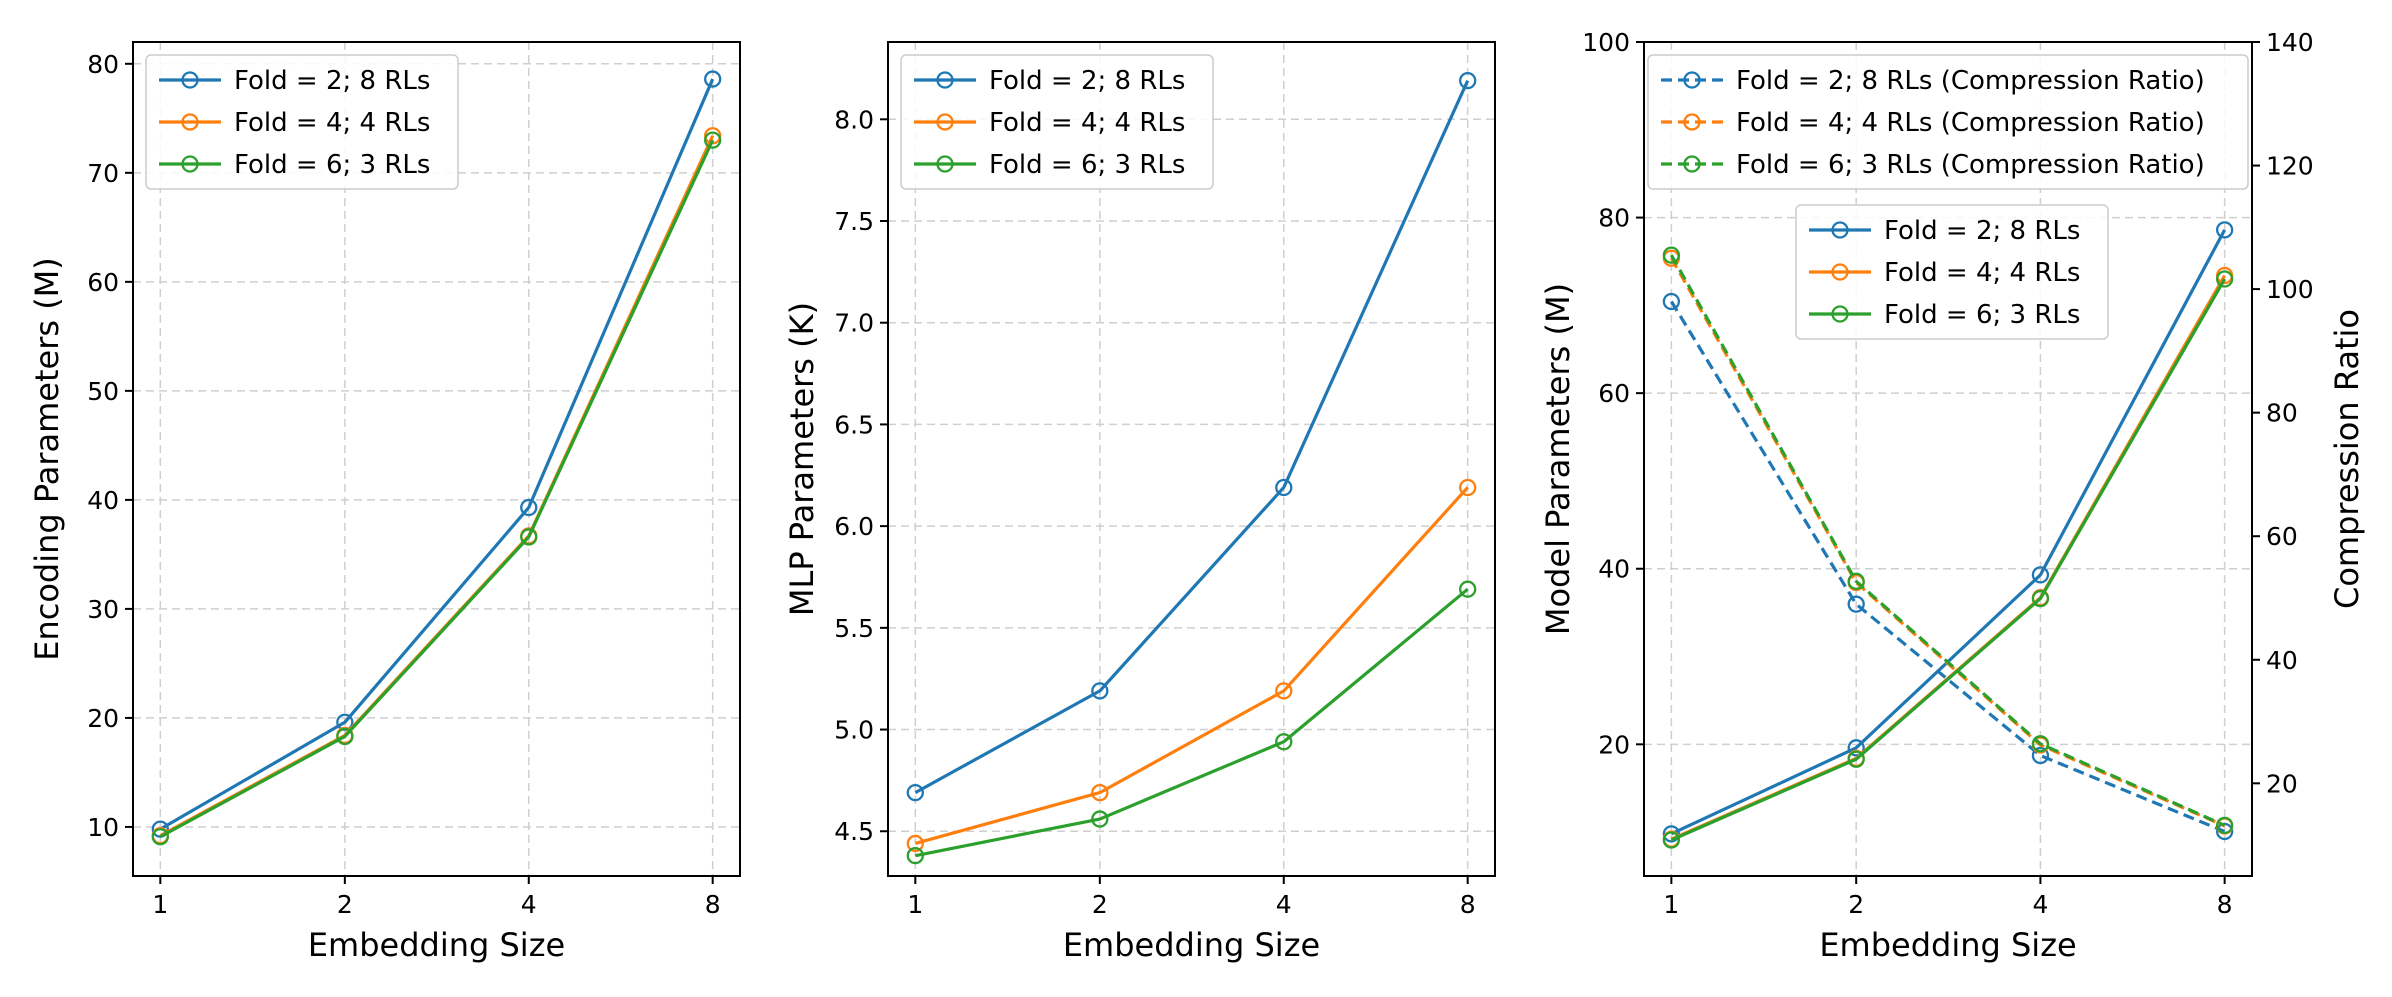  I want to click on y-tick-label: 30, so click(103, 609).